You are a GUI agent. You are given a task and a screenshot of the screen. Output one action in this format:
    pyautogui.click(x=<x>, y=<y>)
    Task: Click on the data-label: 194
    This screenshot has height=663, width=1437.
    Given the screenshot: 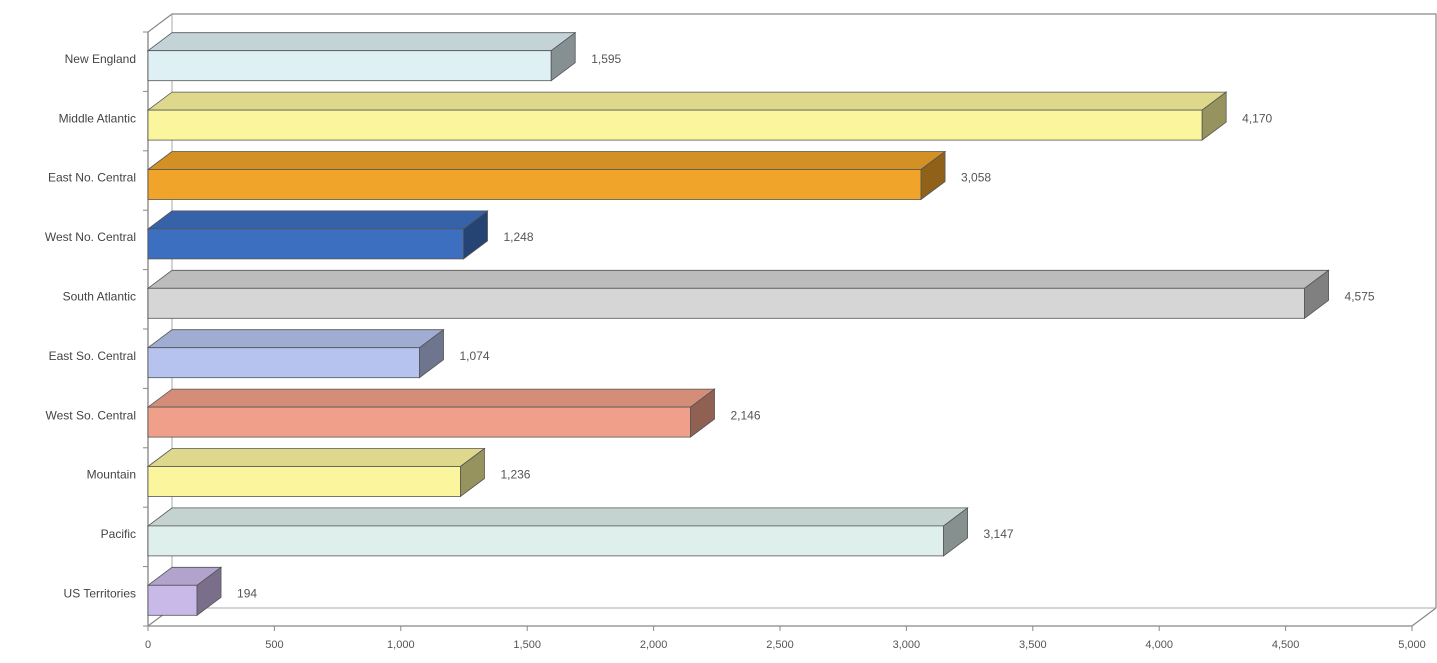 What is the action you would take?
    pyautogui.click(x=247, y=593)
    